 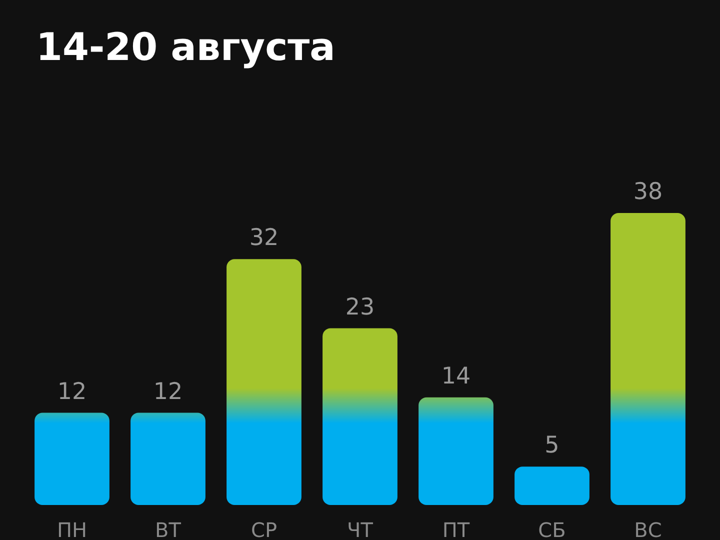 I want to click on x-tick-label: ВТ, so click(x=168, y=529).